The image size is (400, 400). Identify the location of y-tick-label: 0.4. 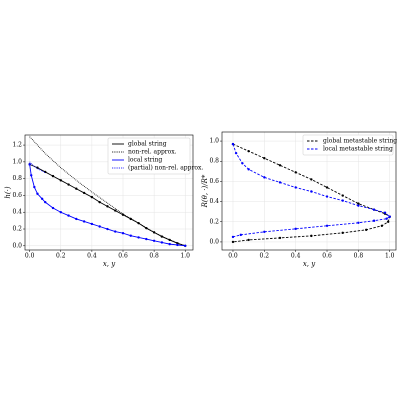
(214, 201).